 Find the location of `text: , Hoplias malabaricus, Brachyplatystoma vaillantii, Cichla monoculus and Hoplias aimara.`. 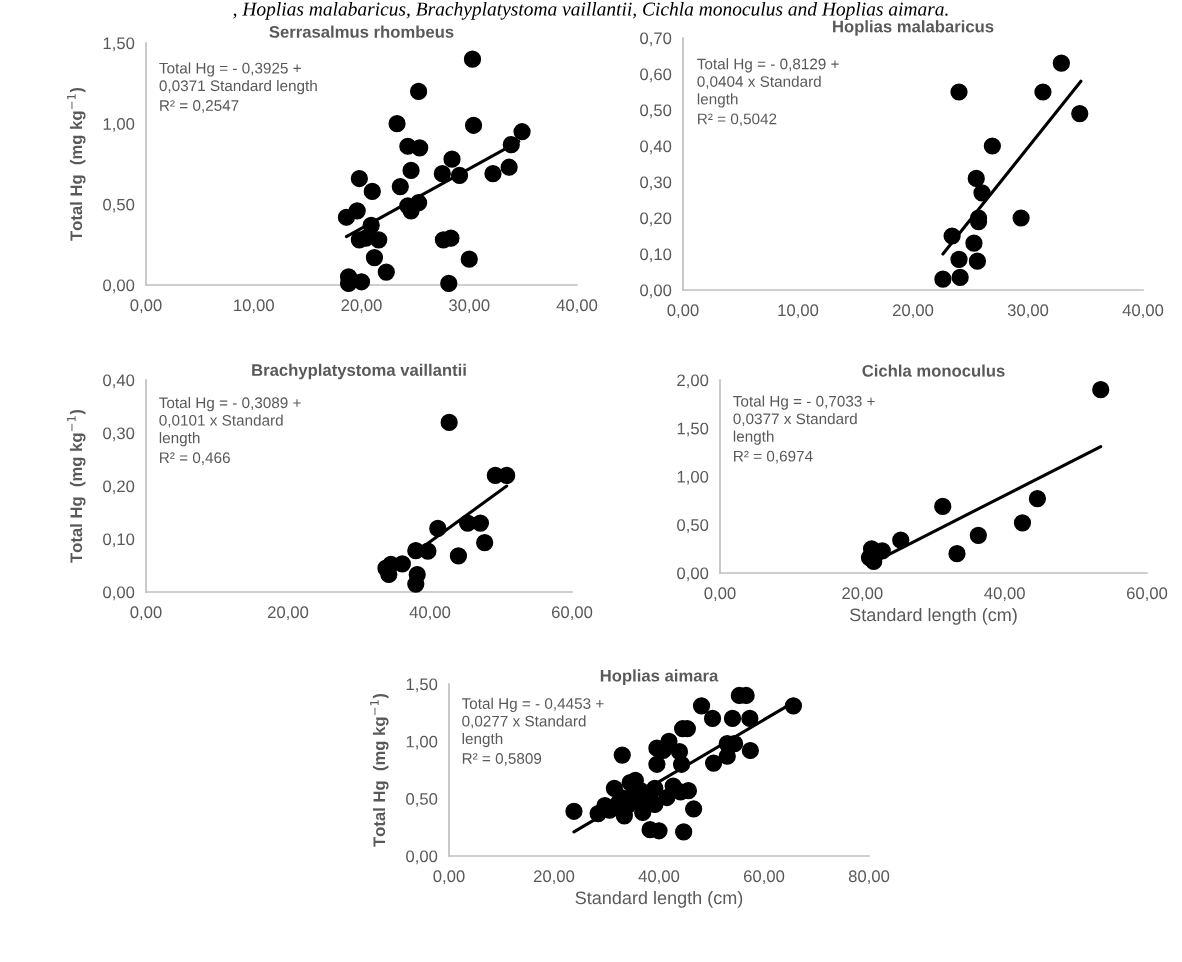

text: , Hoplias malabaricus, Brachyplatystoma vaillantii, Cichla monoculus and Hoplias aimara. is located at coordinates (590, 11).